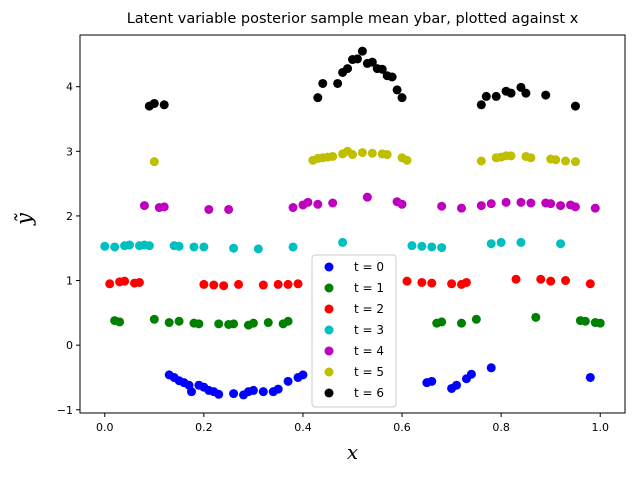 This screenshot has width=640, height=480. I want to click on legend-box, so click(354, 331).